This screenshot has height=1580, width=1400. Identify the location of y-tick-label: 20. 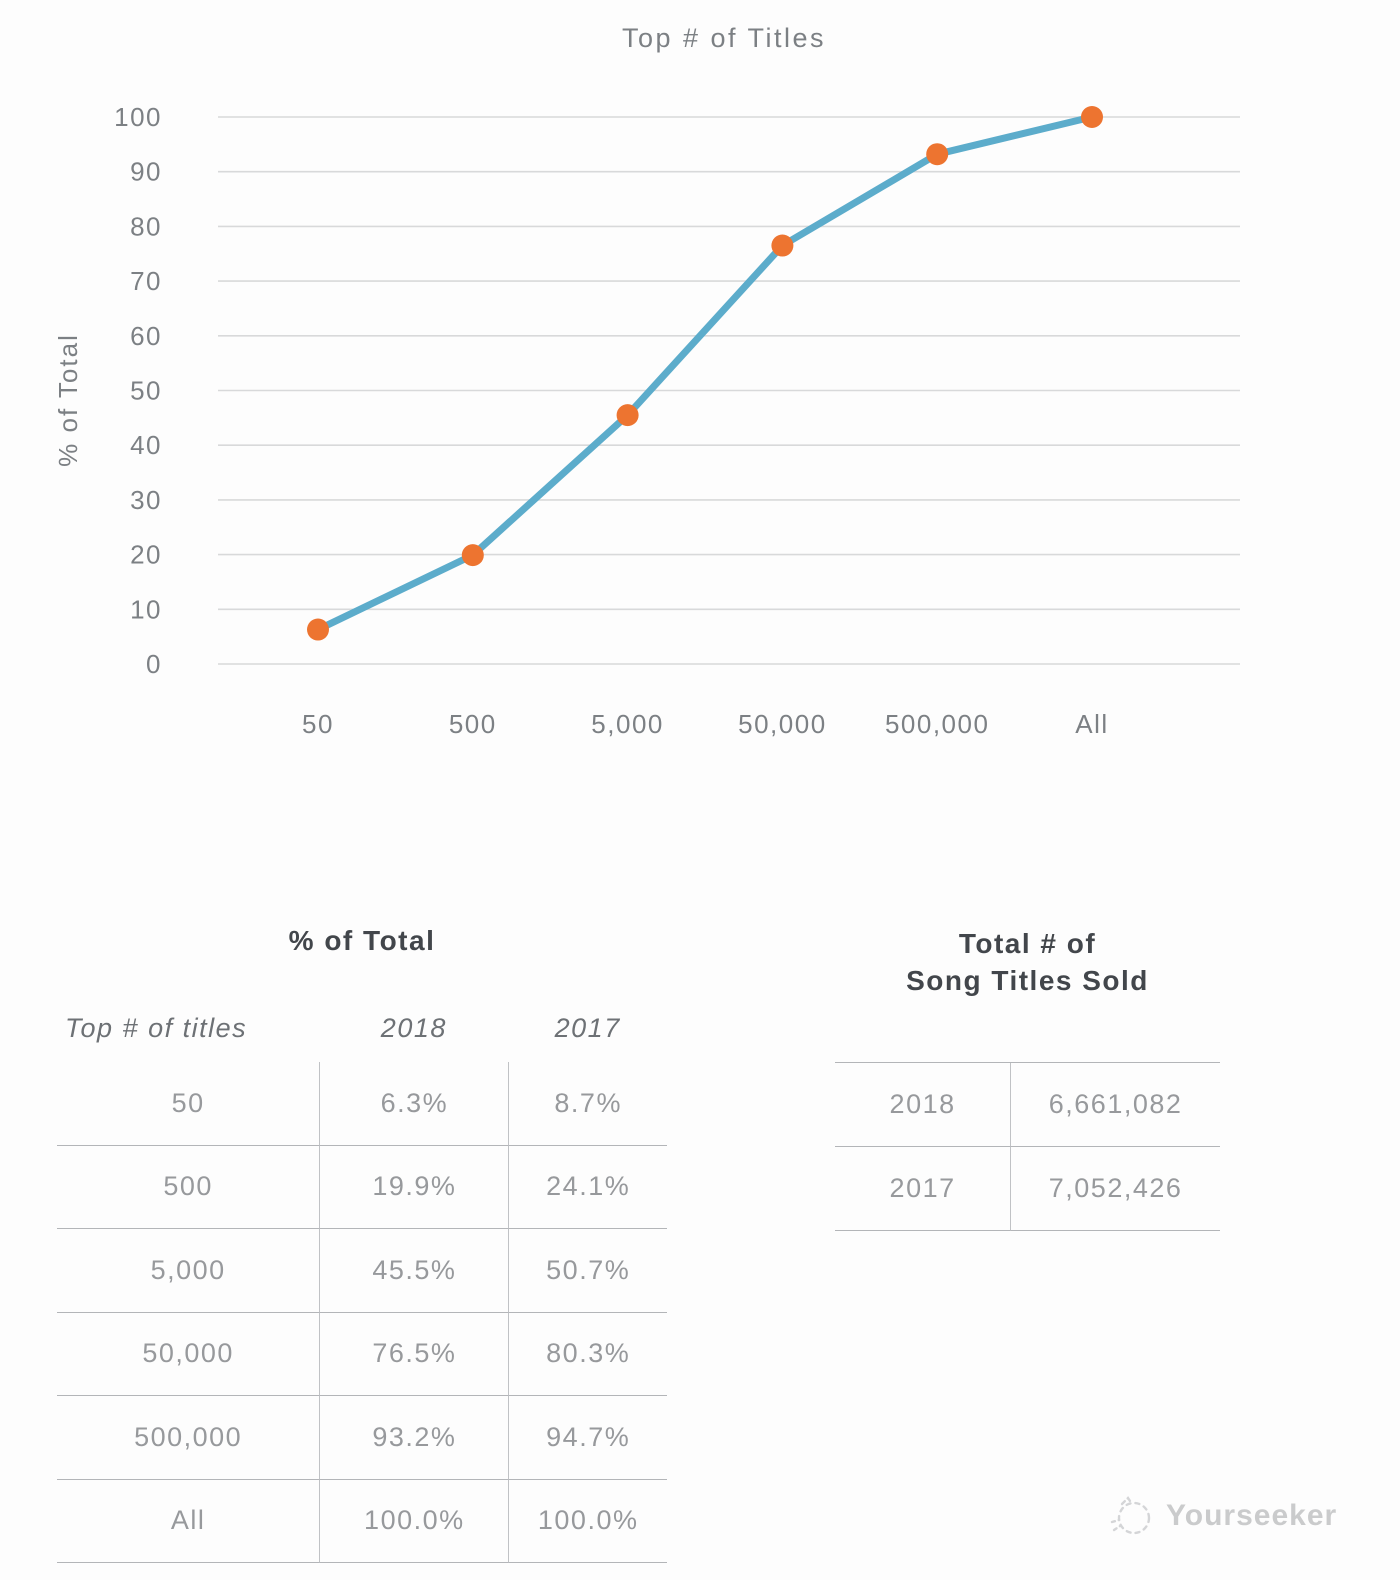
(146, 555).